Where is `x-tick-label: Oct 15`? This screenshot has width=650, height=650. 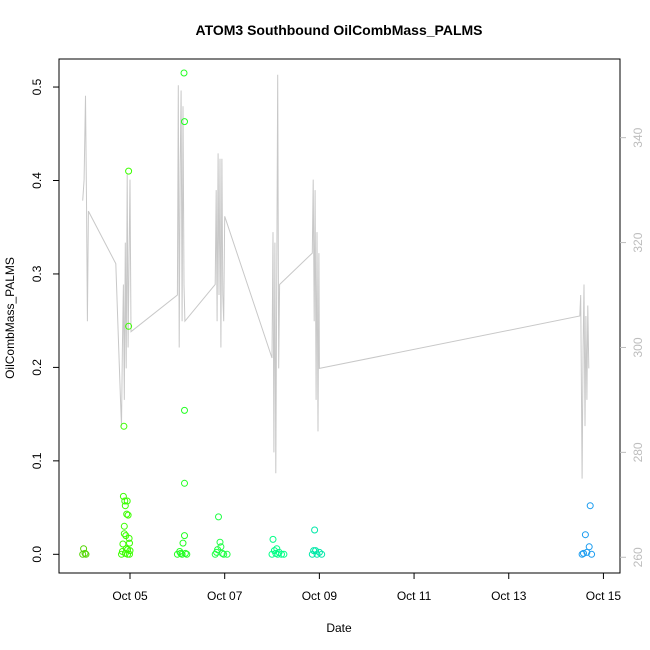
x-tick-label: Oct 15 is located at coordinates (604, 596).